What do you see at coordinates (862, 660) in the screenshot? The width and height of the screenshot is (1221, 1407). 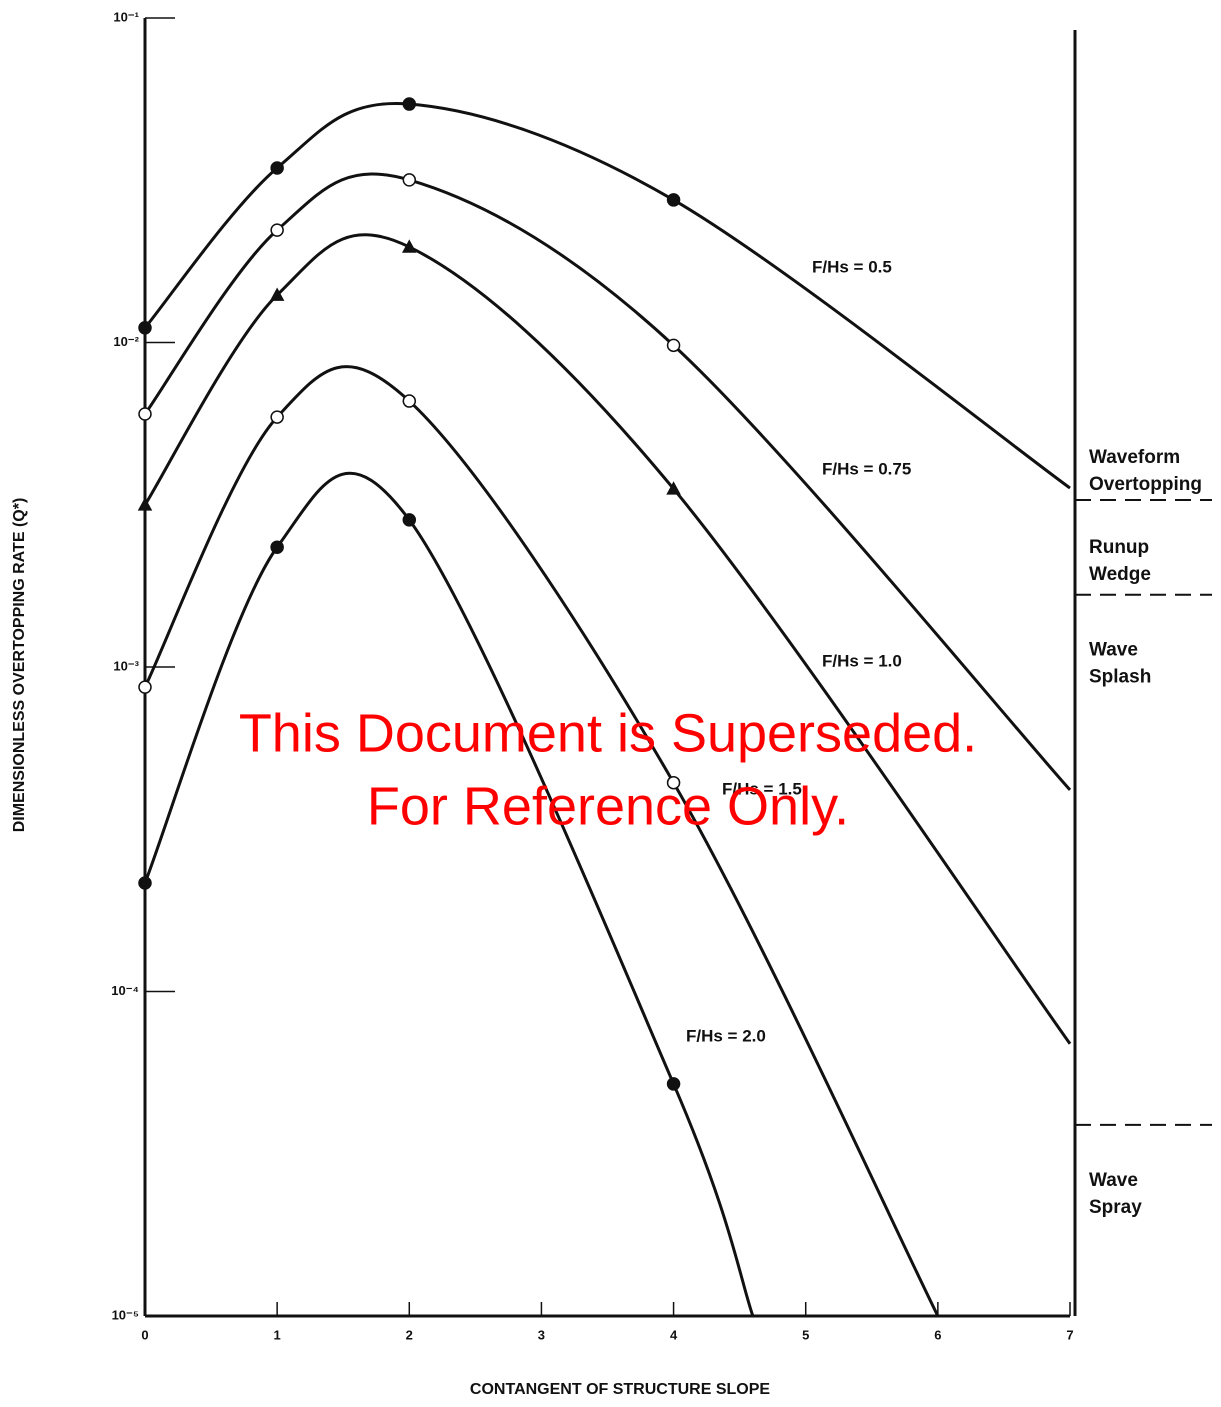 I see `series-label: F/Hs = 1.0` at bounding box center [862, 660].